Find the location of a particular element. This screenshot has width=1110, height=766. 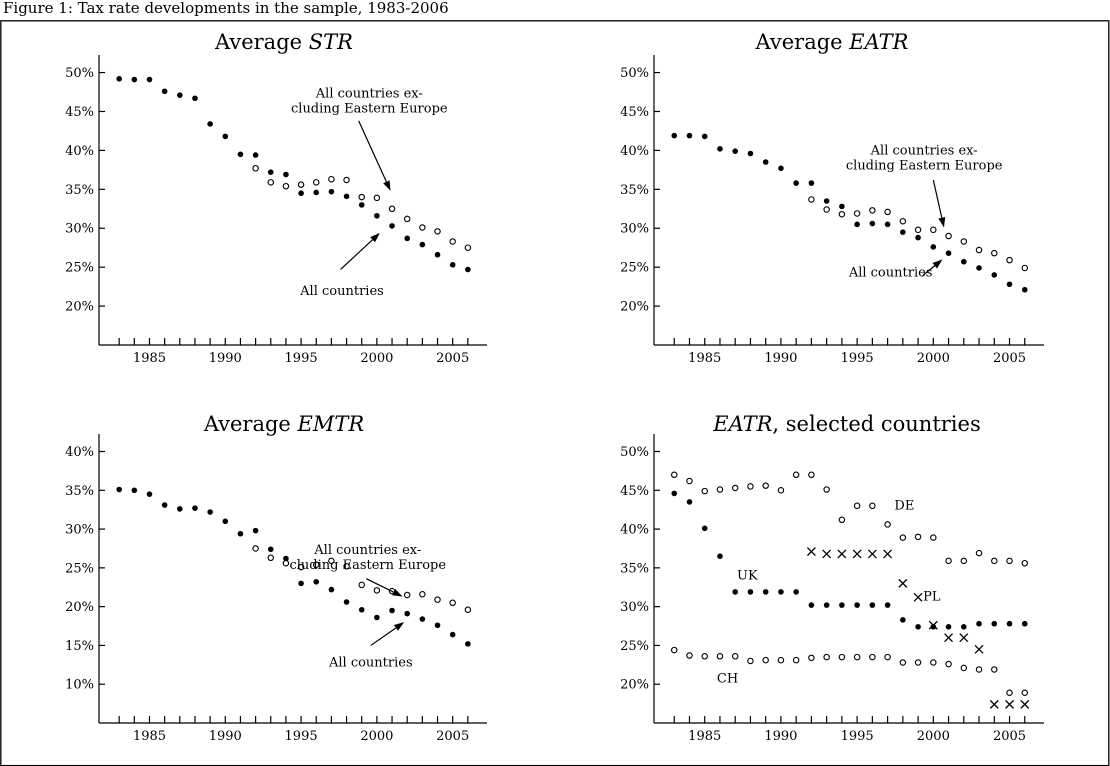

country-label: CH is located at coordinates (727, 679).